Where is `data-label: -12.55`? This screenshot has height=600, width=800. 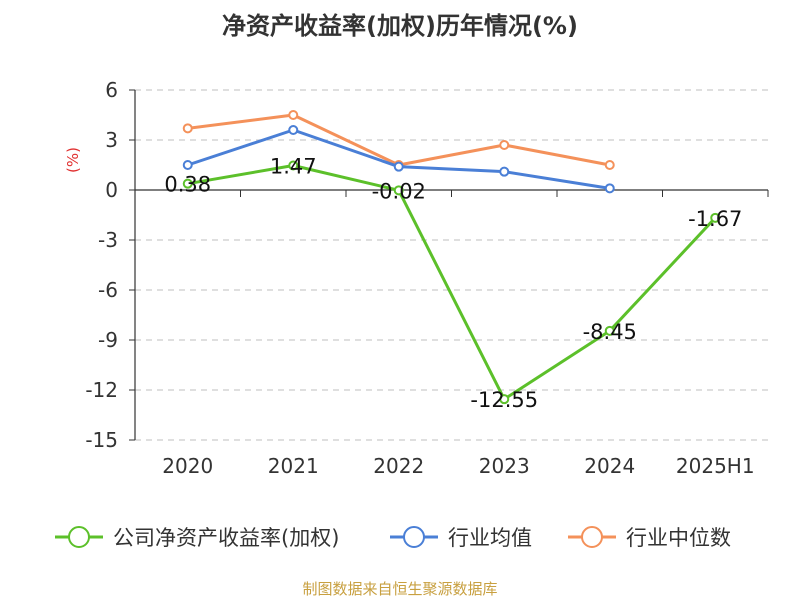 data-label: -12.55 is located at coordinates (504, 400).